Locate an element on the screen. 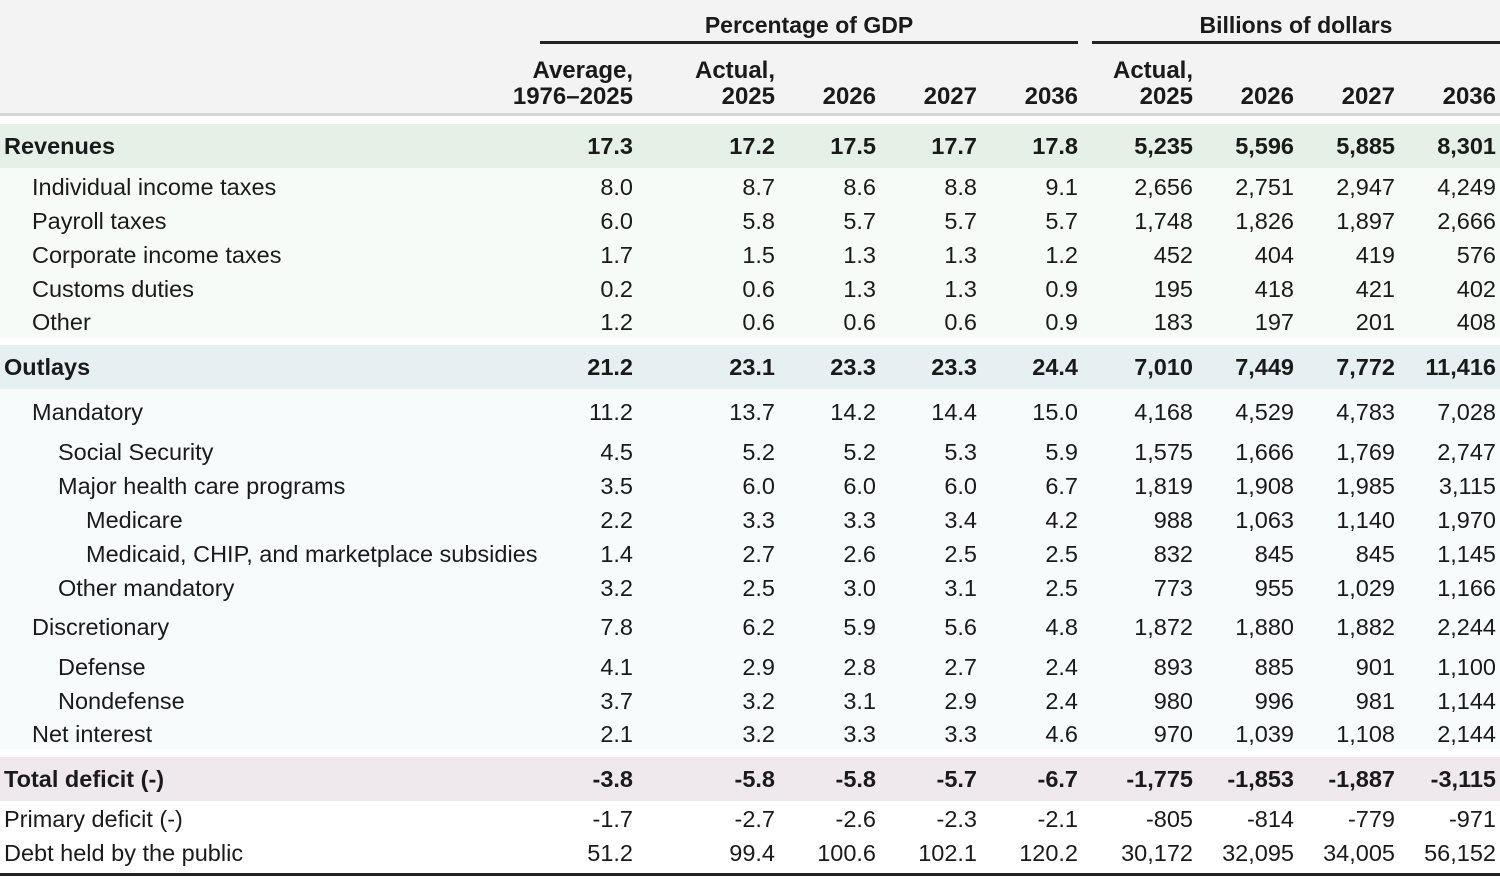 The width and height of the screenshot is (1500, 885). value-cell: 5,885 is located at coordinates (1365, 146).